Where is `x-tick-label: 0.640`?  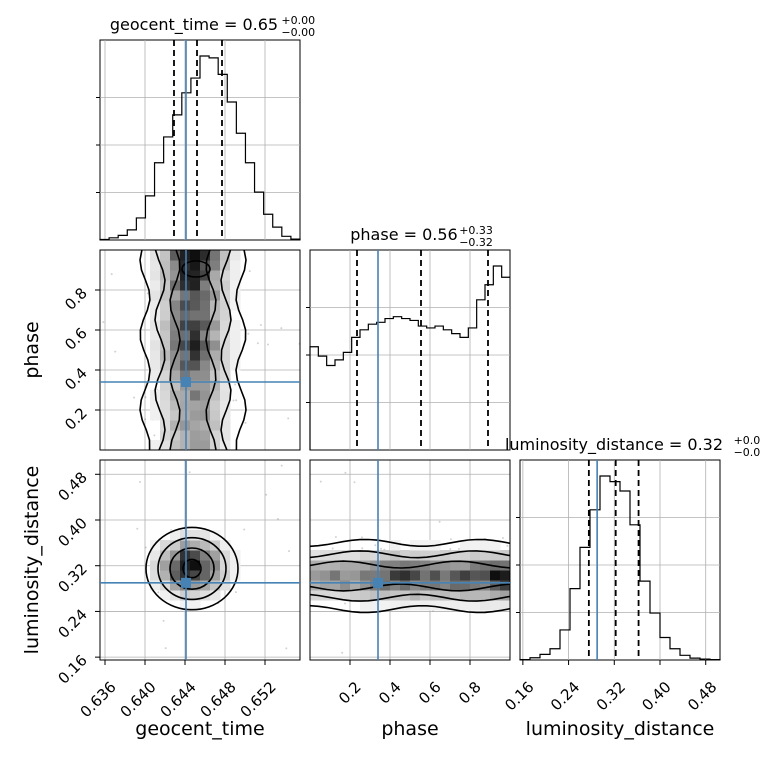 x-tick-label: 0.640 is located at coordinates (138, 699).